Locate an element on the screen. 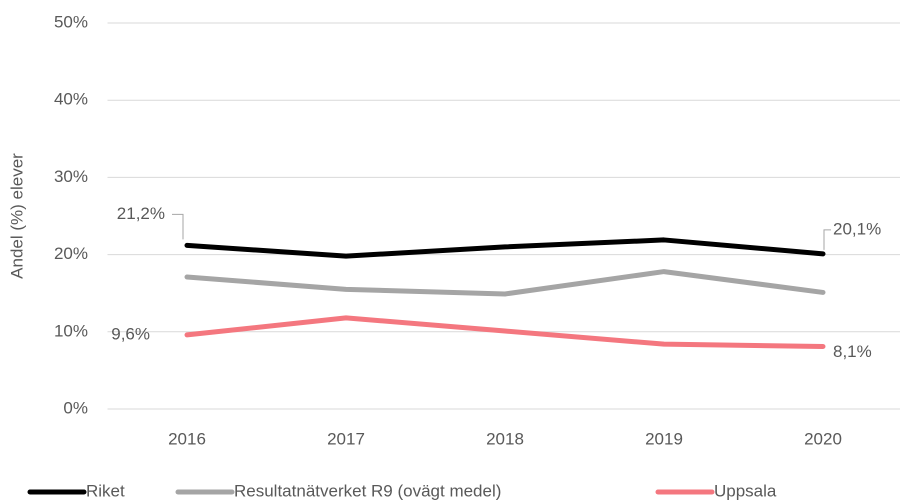  x-tick-label: 2018 is located at coordinates (505, 438).